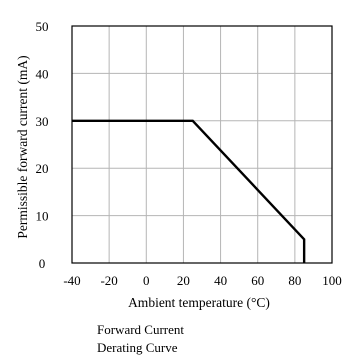 This screenshot has height=362, width=345. Describe the element at coordinates (22, 146) in the screenshot. I see `y-axis-label: Permissible forward current (mA)` at that location.